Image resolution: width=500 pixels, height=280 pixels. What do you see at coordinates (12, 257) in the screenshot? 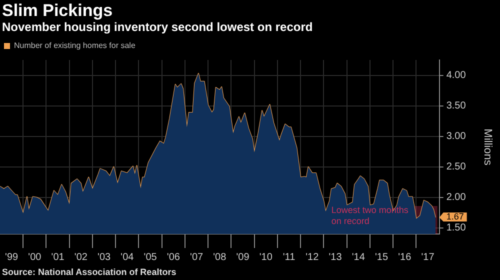
I see `x-tick-label: '99` at bounding box center [12, 257].